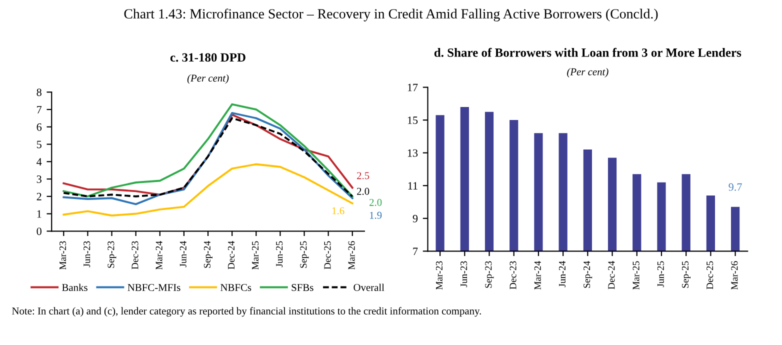 The height and width of the screenshot is (345, 782). Describe the element at coordinates (236, 288) in the screenshot. I see `legend-label: NBFCs` at that location.